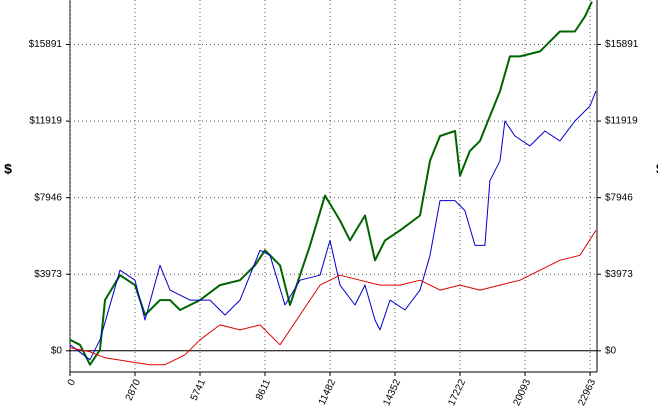  What do you see at coordinates (134, 389) in the screenshot?
I see `x-tick-label: 2870` at bounding box center [134, 389].